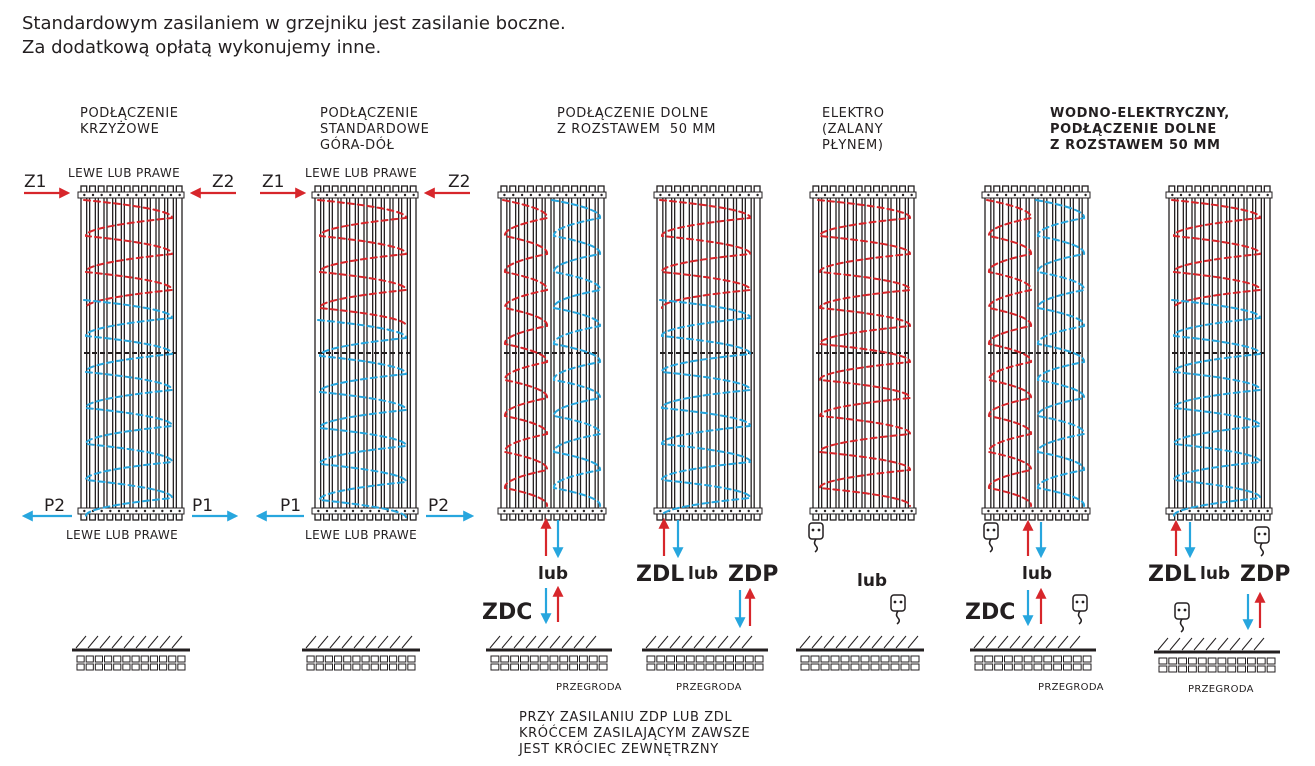 The image size is (1315, 766). Describe the element at coordinates (686, 353) in the screenshot. I see `radiator-tube` at that location.